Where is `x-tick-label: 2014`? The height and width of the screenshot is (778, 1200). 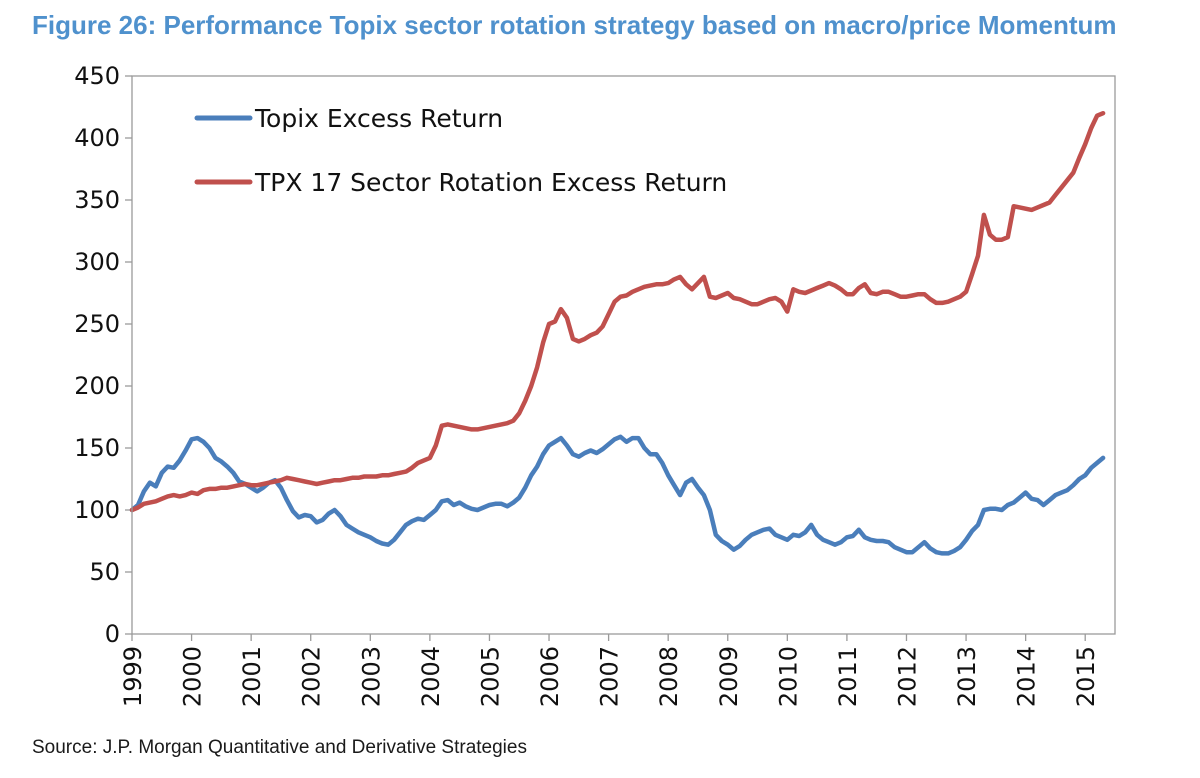
x-tick-label: 2014 is located at coordinates (1027, 676).